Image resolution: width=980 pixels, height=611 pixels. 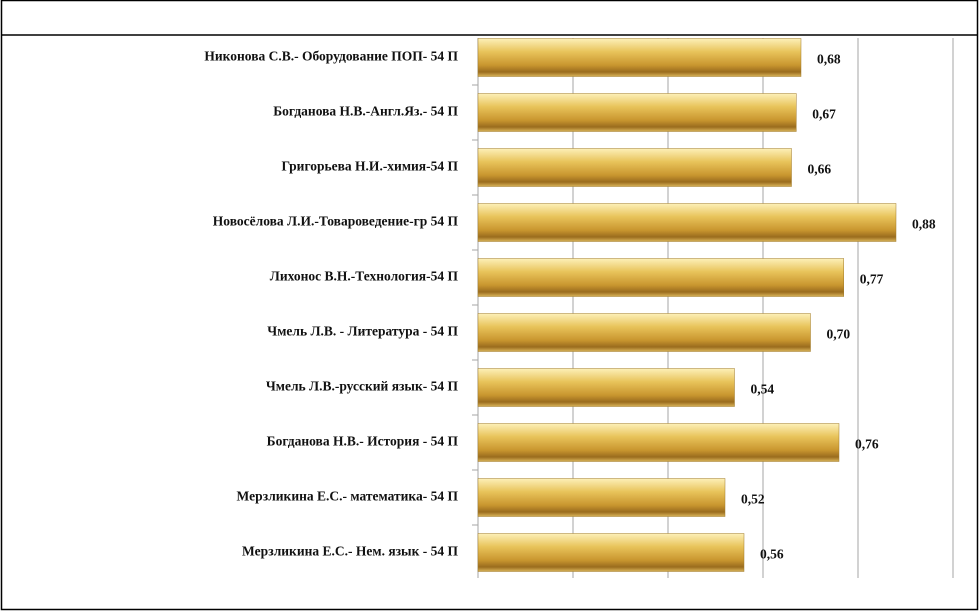 What do you see at coordinates (867, 444) in the screenshot?
I see `data-label: 0,76` at bounding box center [867, 444].